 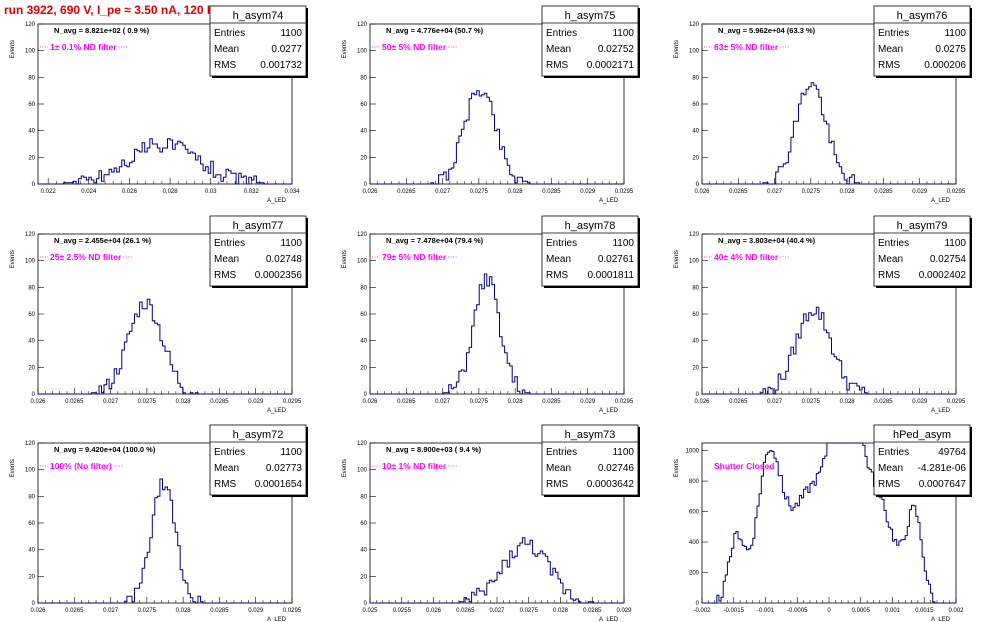 I want to click on histogram-name: h_asym76, so click(x=922, y=16).